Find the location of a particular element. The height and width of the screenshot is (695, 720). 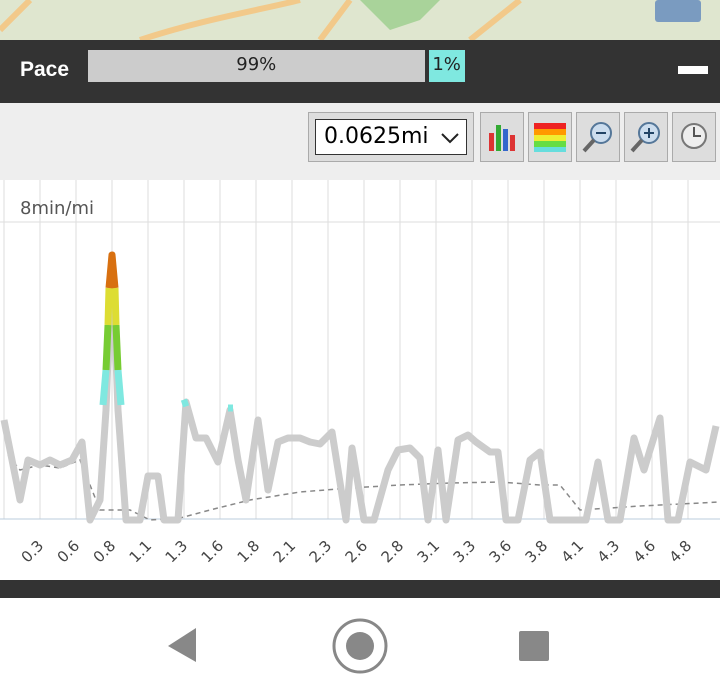

x-tick-label: 1.1 is located at coordinates (141, 552).